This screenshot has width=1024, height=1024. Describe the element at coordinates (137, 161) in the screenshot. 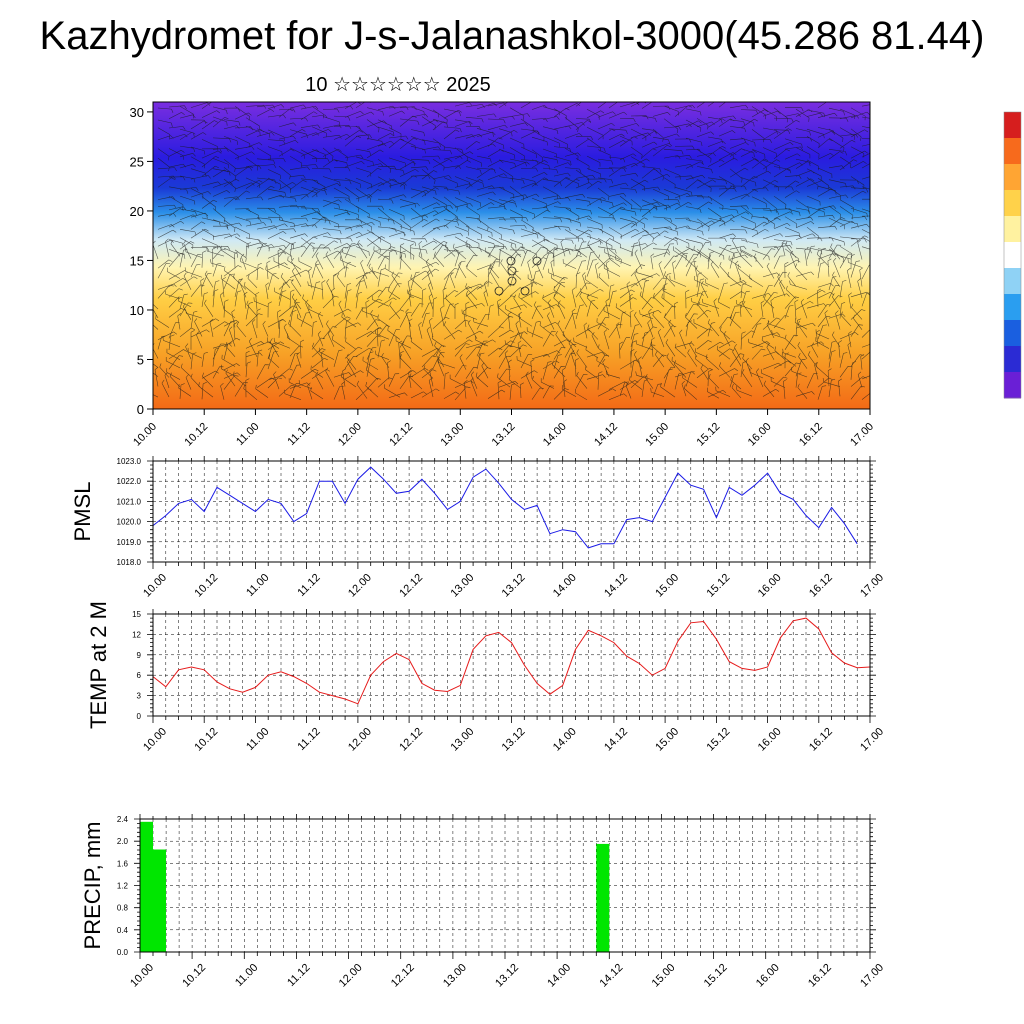

I see `y-tick-label: 25` at that location.